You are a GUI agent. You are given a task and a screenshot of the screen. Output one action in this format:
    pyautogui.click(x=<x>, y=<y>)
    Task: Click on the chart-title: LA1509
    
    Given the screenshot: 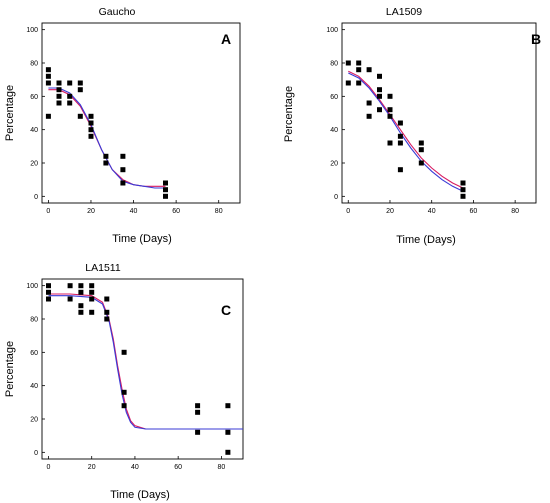 What is the action you would take?
    pyautogui.click(x=404, y=12)
    